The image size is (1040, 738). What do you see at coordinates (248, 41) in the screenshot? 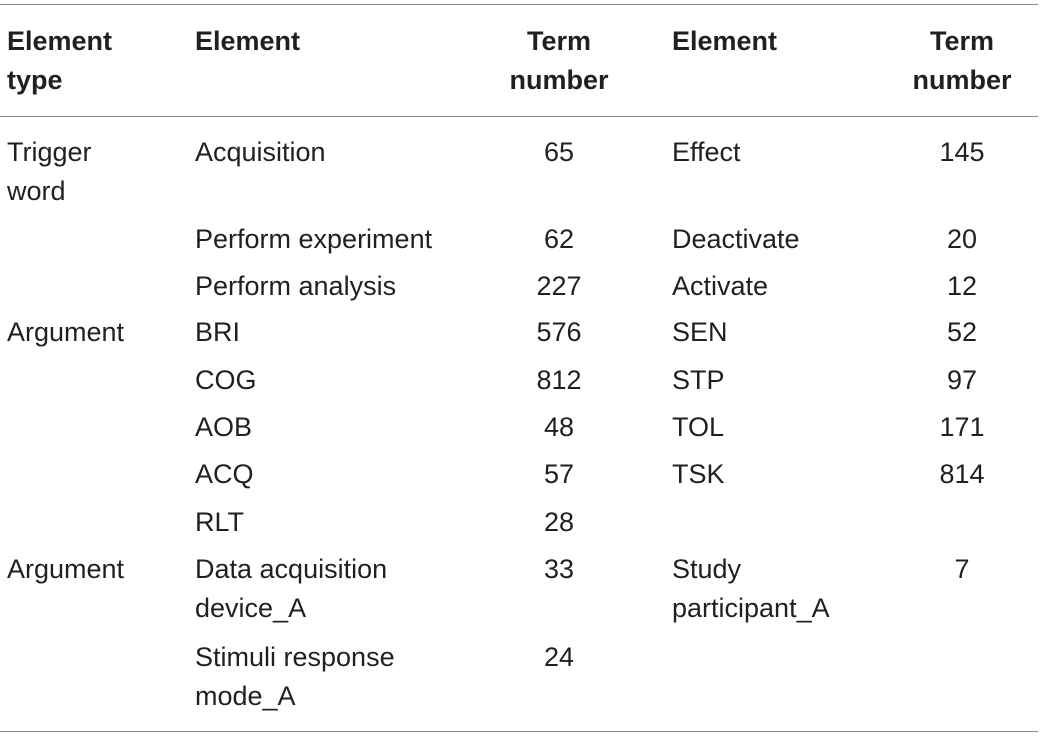
I see `header-element-1: Element` at bounding box center [248, 41].